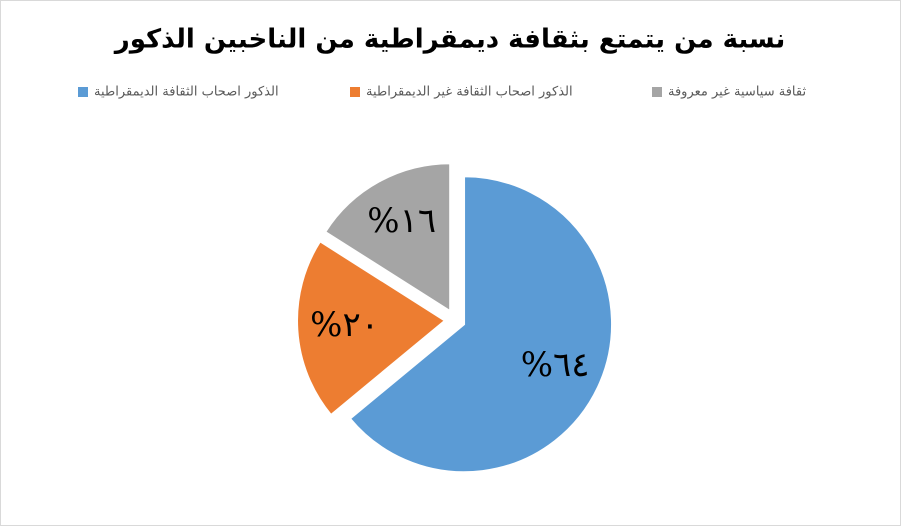  What do you see at coordinates (344, 325) in the screenshot?
I see `data-label: ٢٠%` at bounding box center [344, 325].